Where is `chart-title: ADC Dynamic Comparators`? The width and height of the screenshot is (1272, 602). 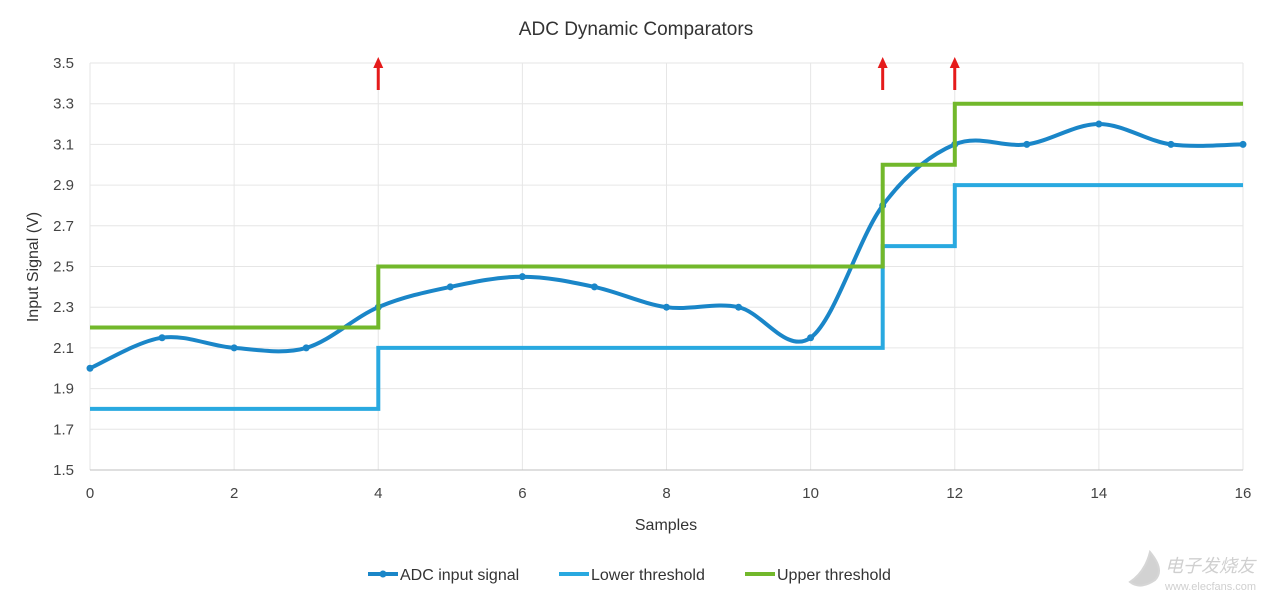 chart-title: ADC Dynamic Comparators is located at coordinates (636, 29).